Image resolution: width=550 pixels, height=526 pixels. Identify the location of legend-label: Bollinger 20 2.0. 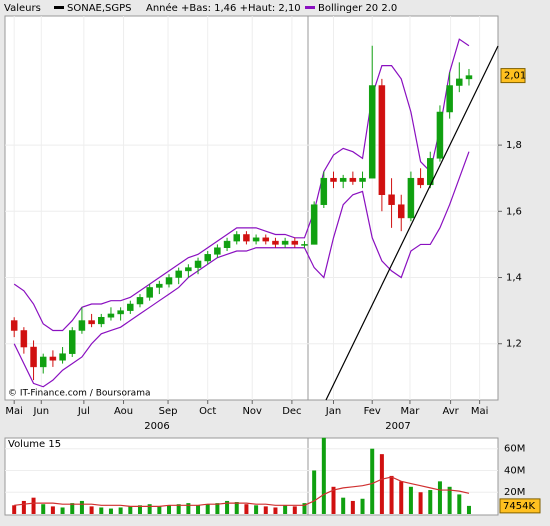
(357, 8).